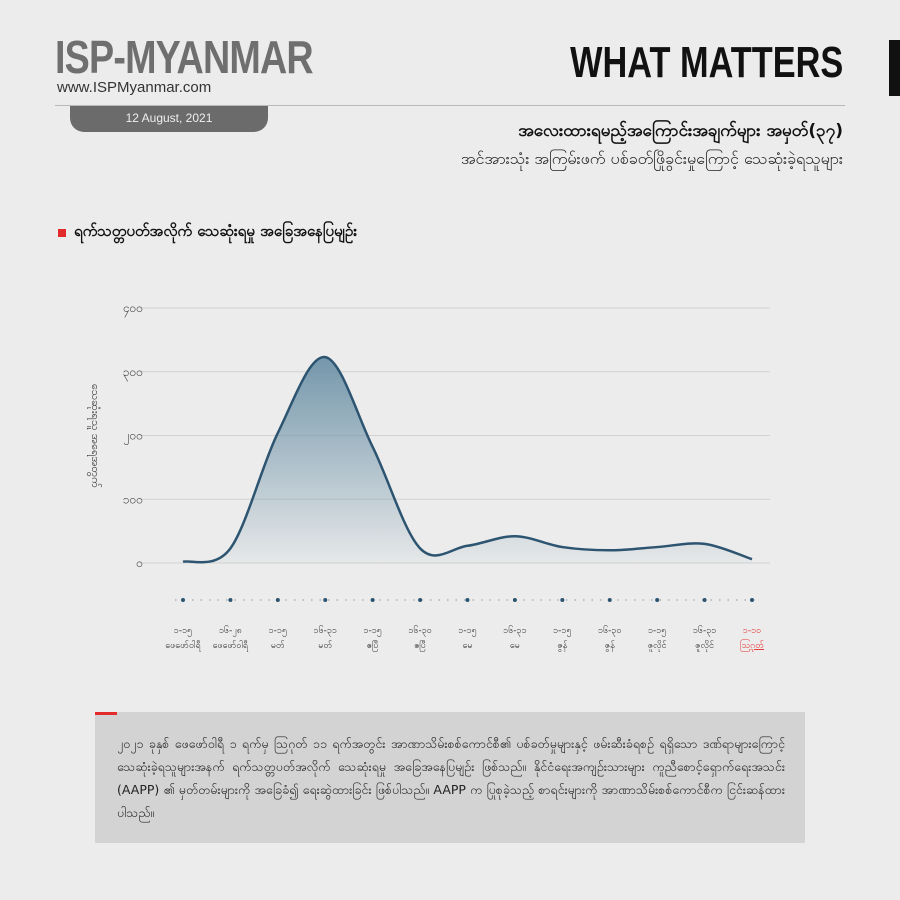  I want to click on bullet-square-icon, so click(62, 233).